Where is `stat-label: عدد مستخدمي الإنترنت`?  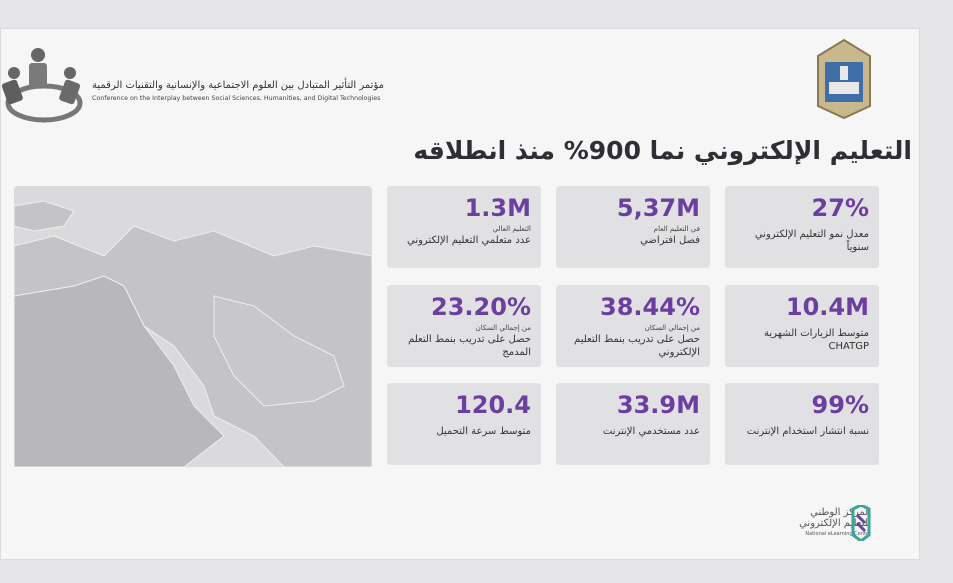
stat-label: عدد مستخدمي الإنترنت is located at coordinates (651, 431).